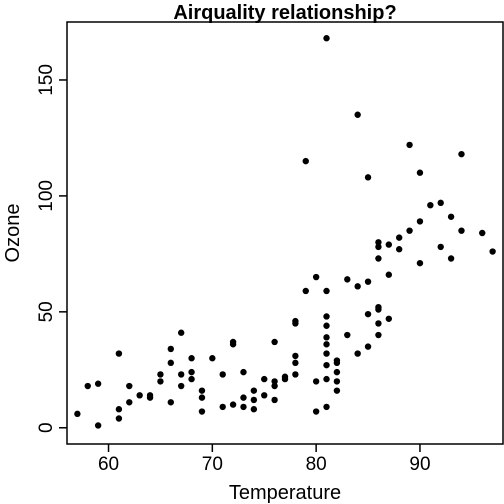 The height and width of the screenshot is (504, 504). I want to click on x-tick-label: 80, so click(316, 464).